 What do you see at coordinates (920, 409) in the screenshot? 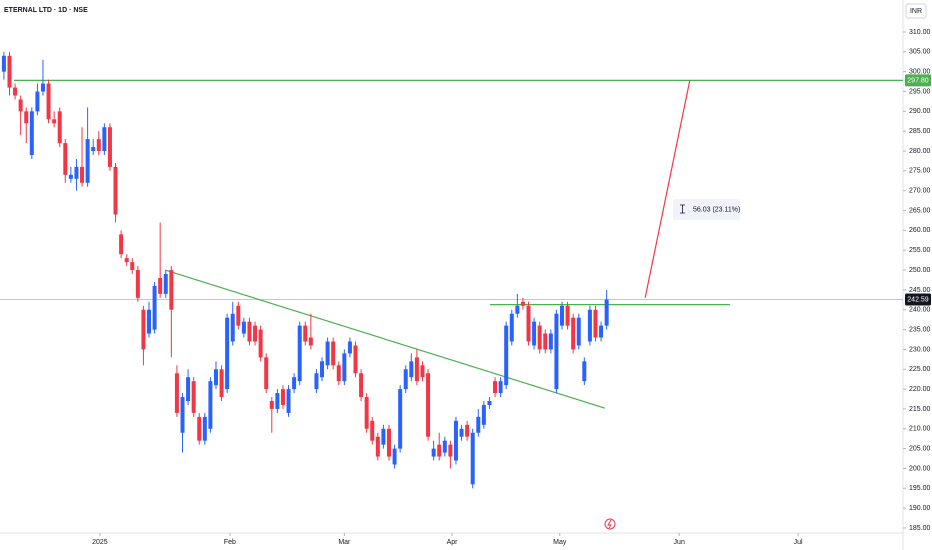
I see `y-tick-label: 215.00` at bounding box center [920, 409].